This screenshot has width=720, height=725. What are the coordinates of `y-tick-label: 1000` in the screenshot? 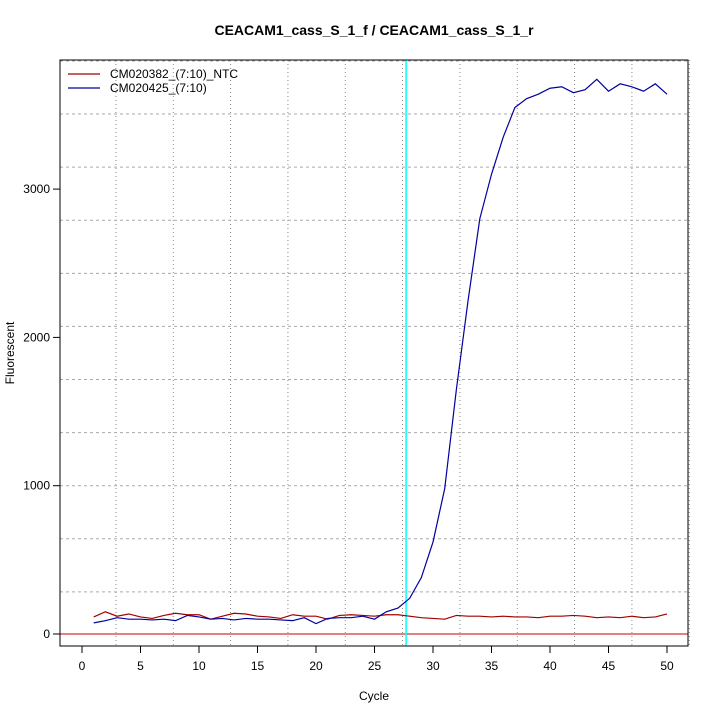 It's located at (36, 486).